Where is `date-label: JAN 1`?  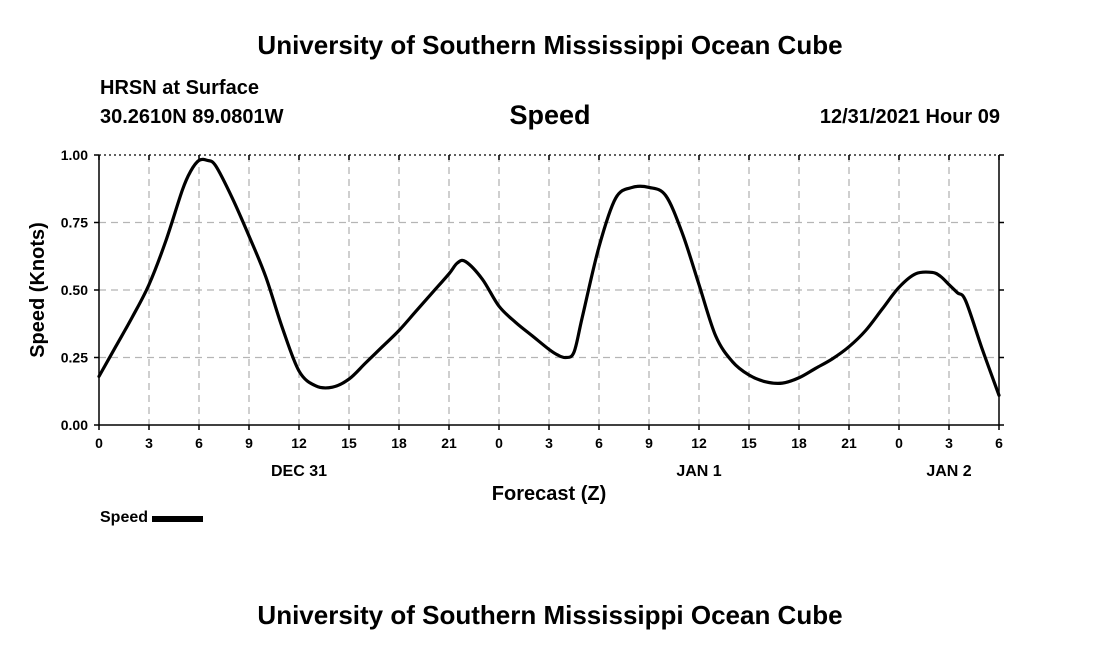 date-label: JAN 1 is located at coordinates (698, 471).